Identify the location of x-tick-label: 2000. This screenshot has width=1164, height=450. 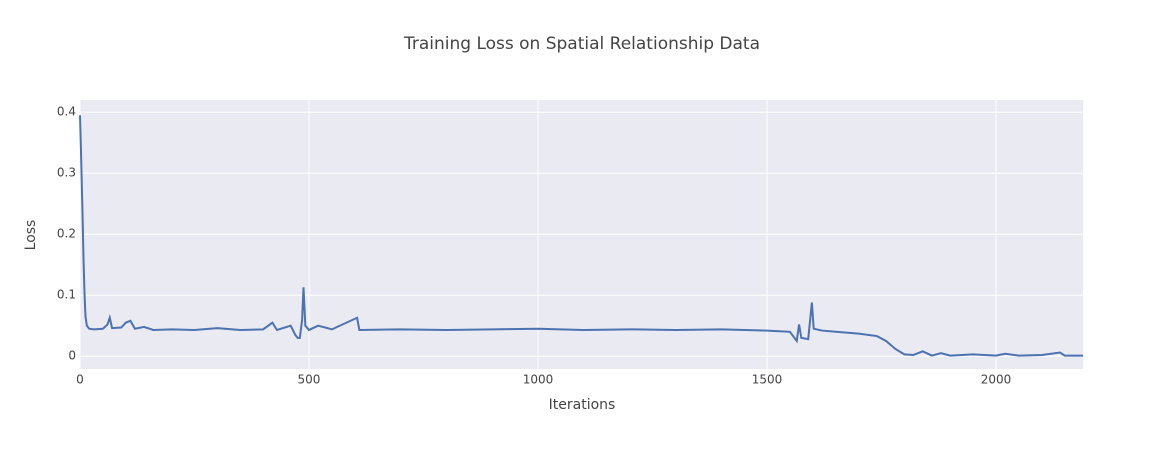
(996, 380).